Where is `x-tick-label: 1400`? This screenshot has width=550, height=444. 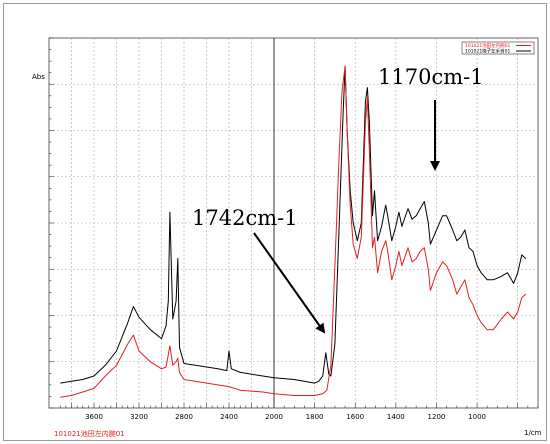 x-tick-label: 1400 is located at coordinates (396, 417).